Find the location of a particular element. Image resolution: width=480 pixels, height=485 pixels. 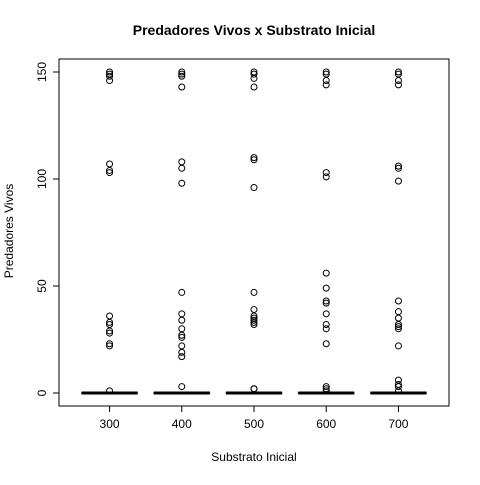

chart-title: Predadores Vivos x Substrato Inicial is located at coordinates (254, 30).